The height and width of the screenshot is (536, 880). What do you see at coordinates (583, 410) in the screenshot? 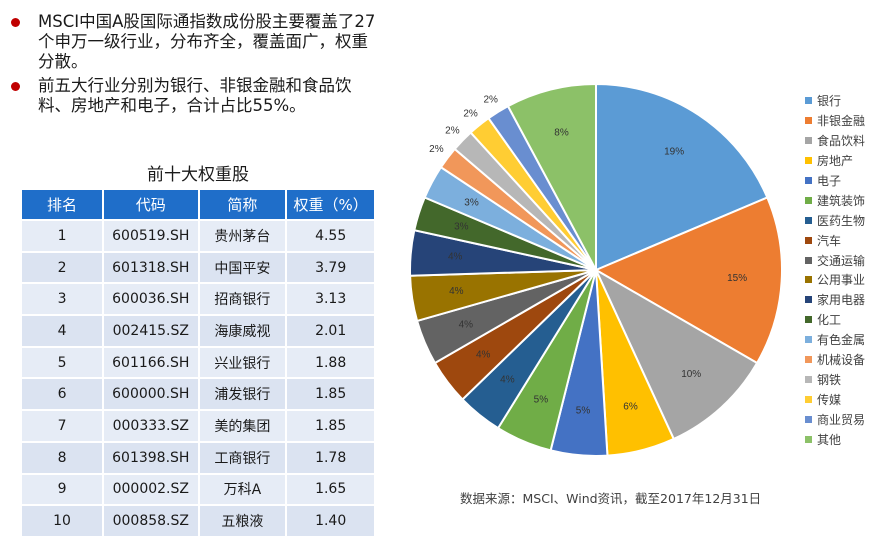
I see `pie-data-label-4: 5%` at bounding box center [583, 410].